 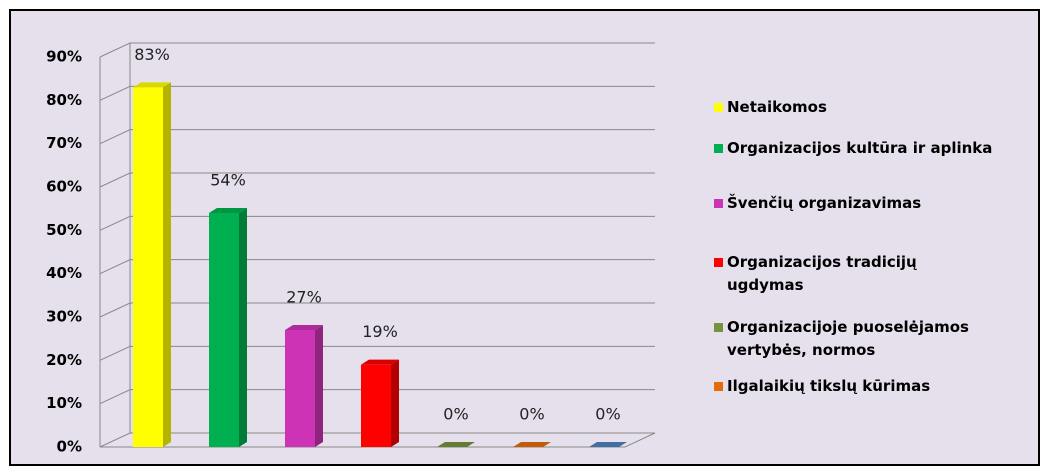 I want to click on y-tick-label: 50%, so click(x=64, y=230).